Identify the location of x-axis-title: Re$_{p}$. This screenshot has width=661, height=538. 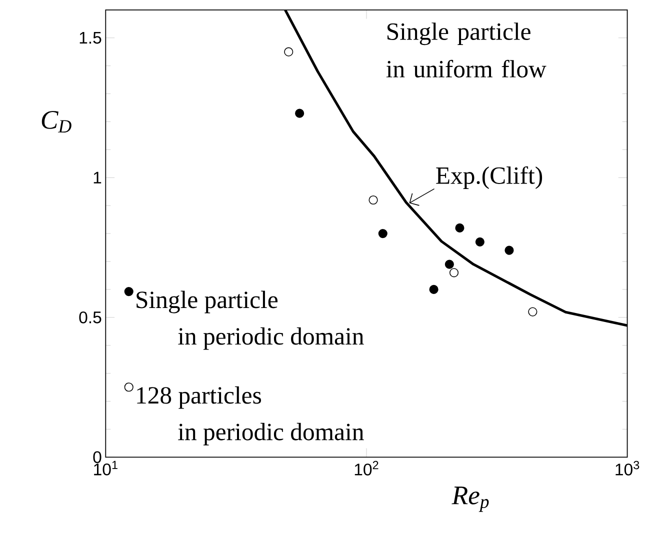
(470, 499).